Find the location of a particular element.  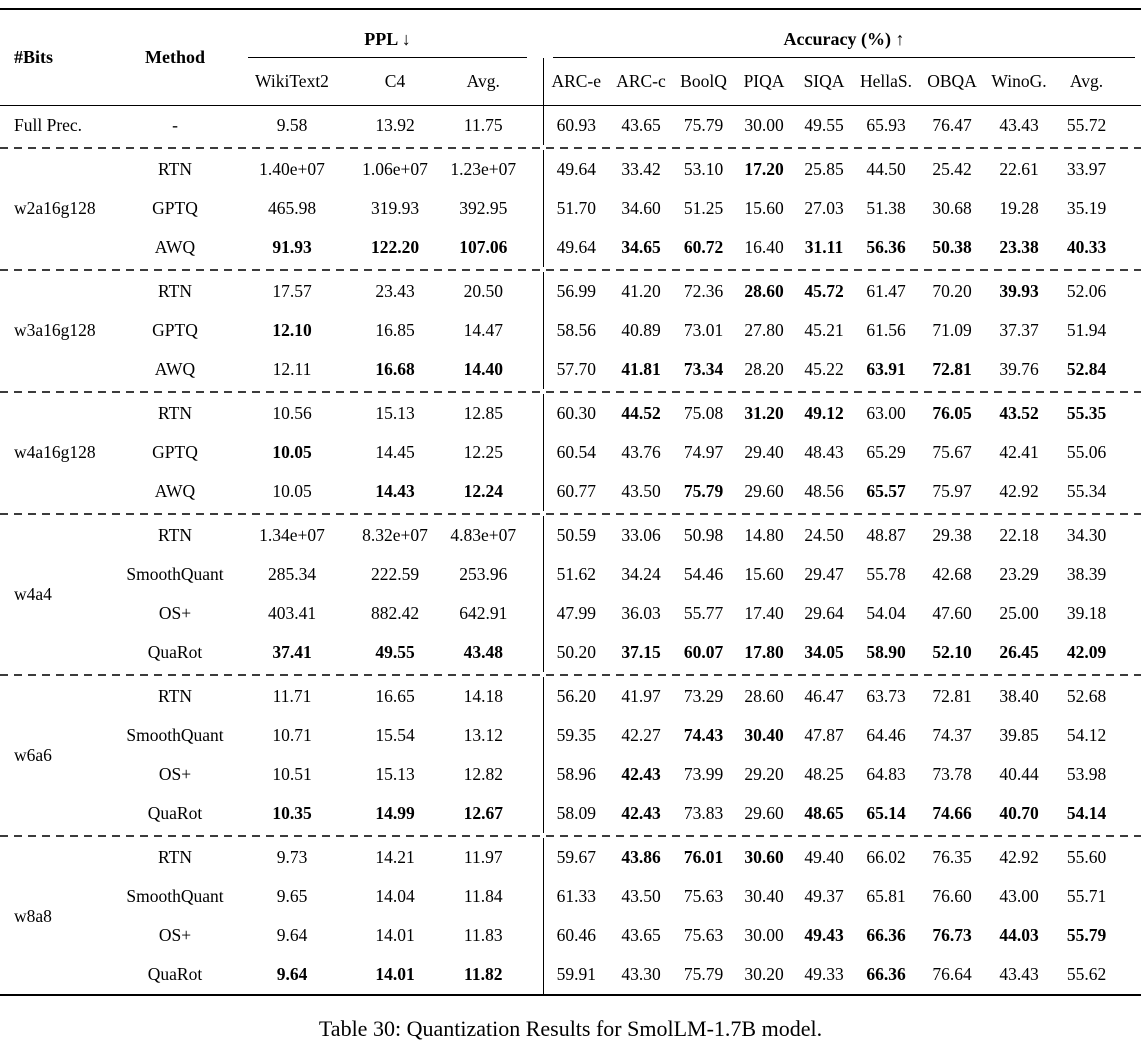

cell-acc-piqa: 17.20 is located at coordinates (764, 169).